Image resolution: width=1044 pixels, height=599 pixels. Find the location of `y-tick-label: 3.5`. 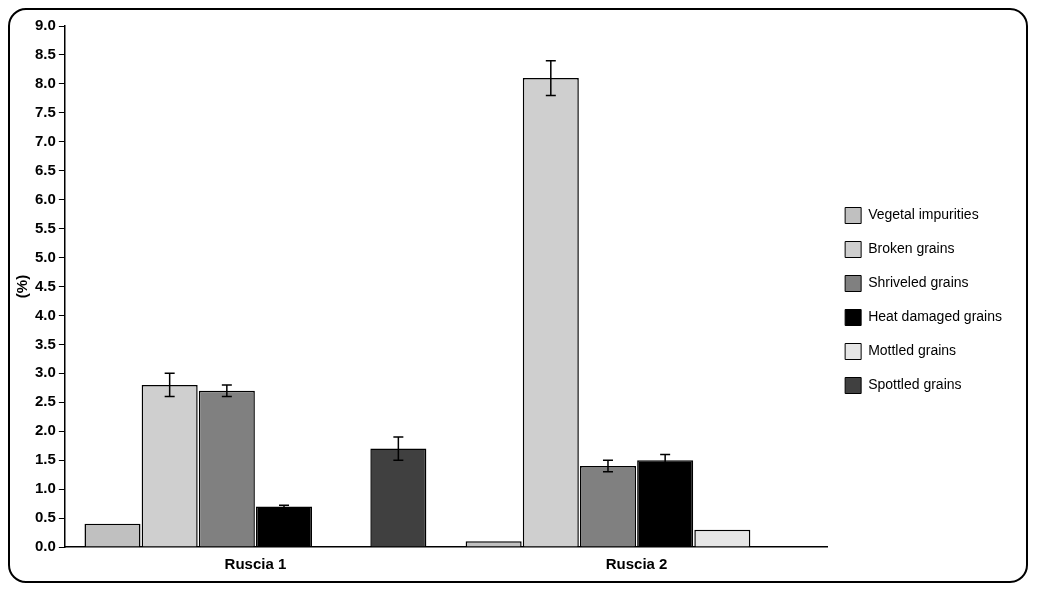

y-tick-label: 3.5 is located at coordinates (45, 343).